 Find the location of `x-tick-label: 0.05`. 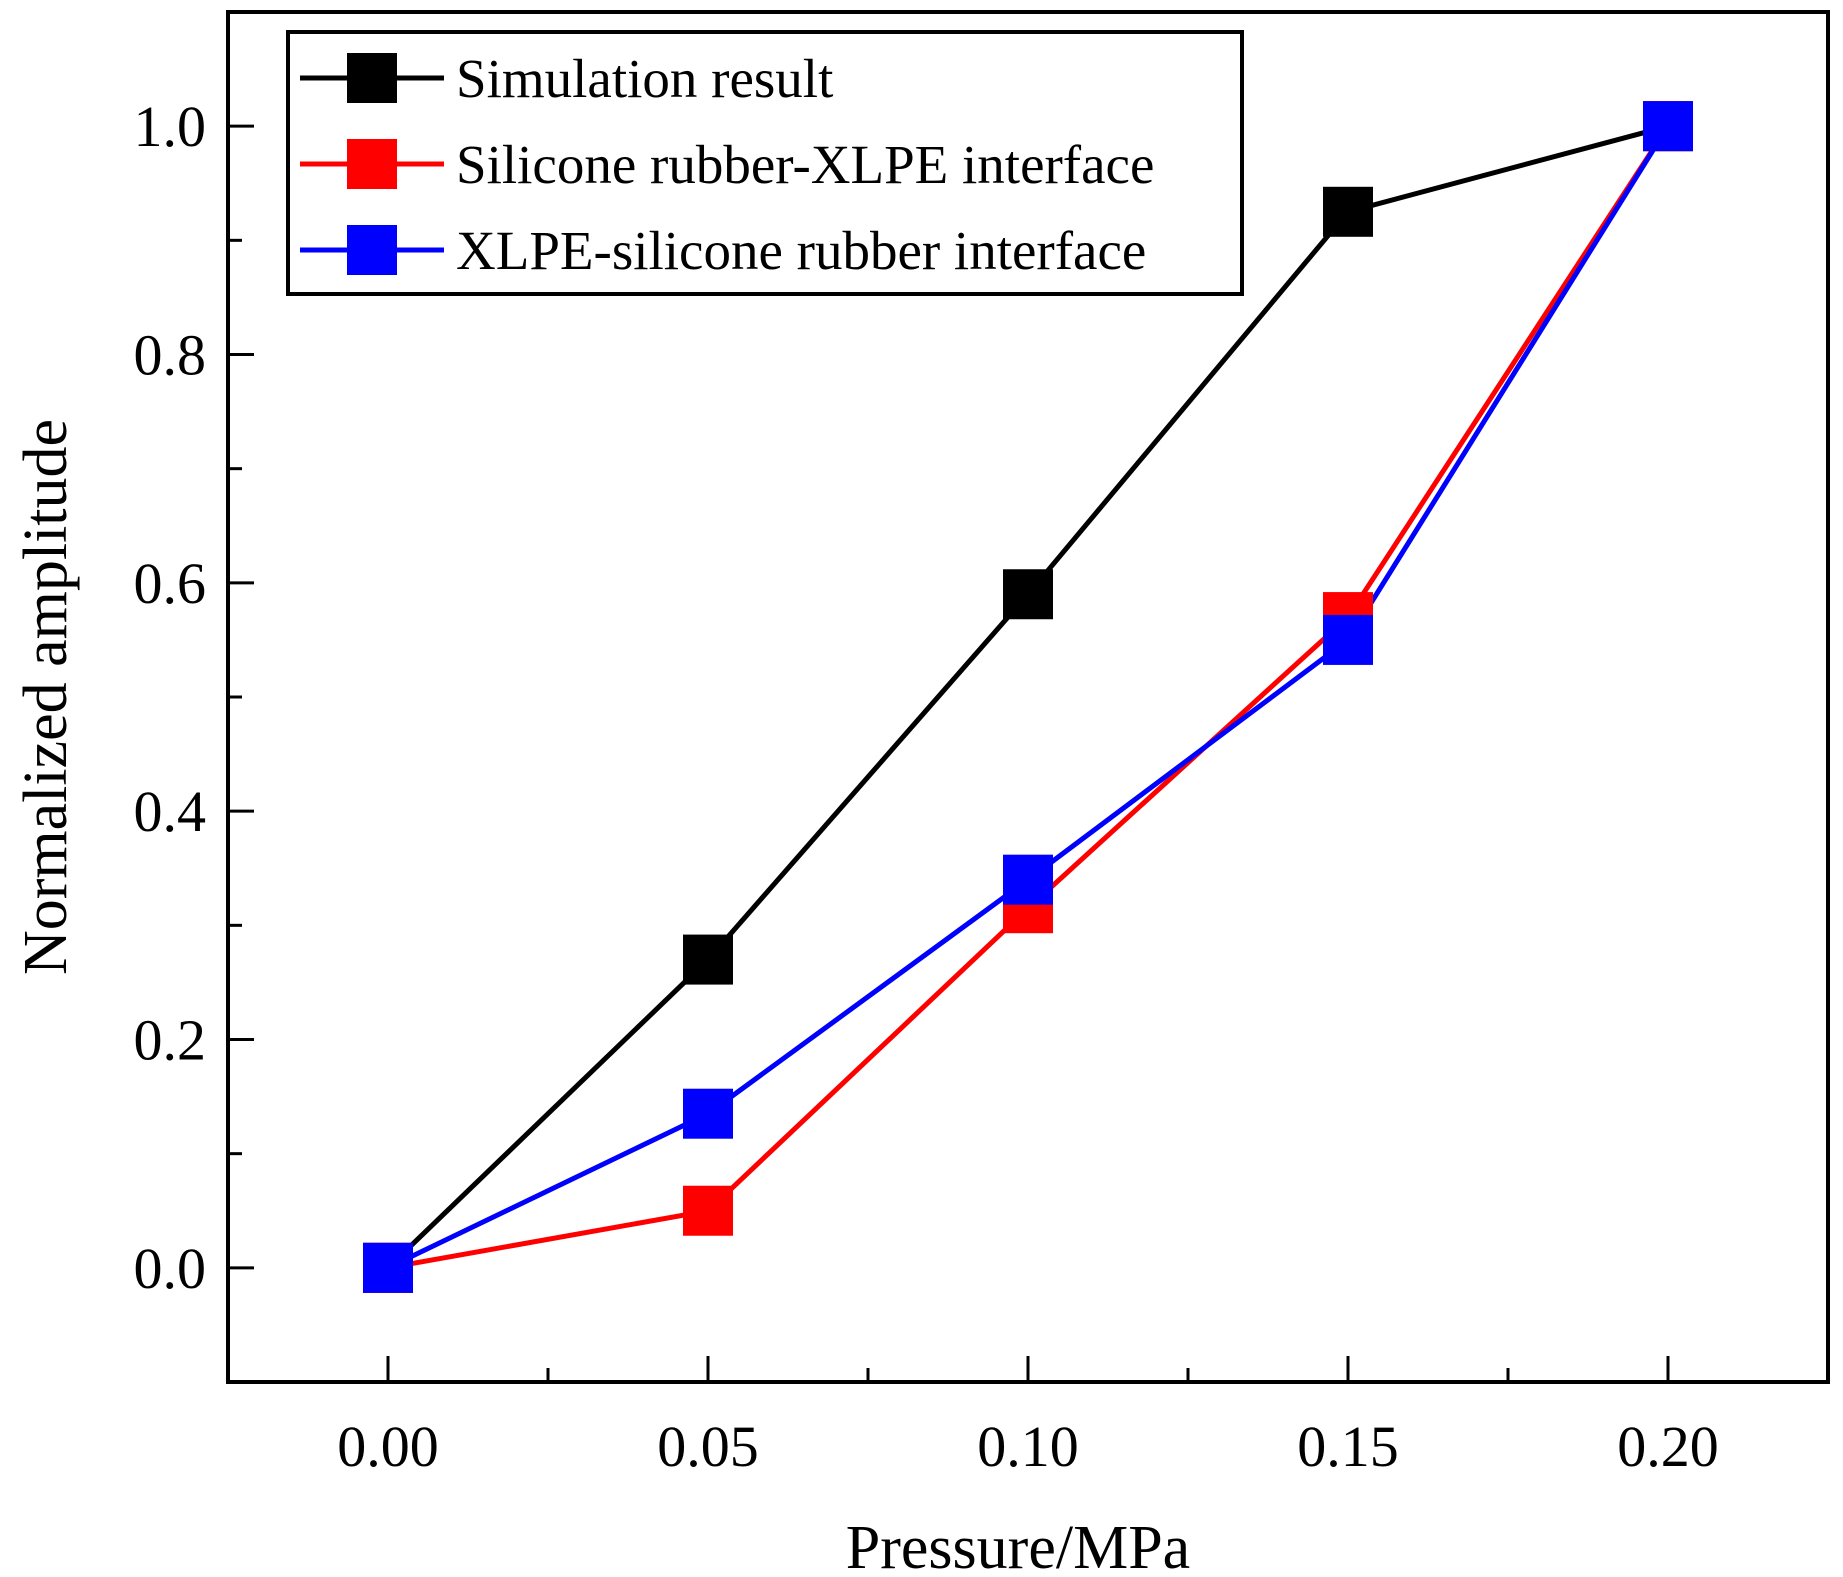

x-tick-label: 0.05 is located at coordinates (708, 1446).